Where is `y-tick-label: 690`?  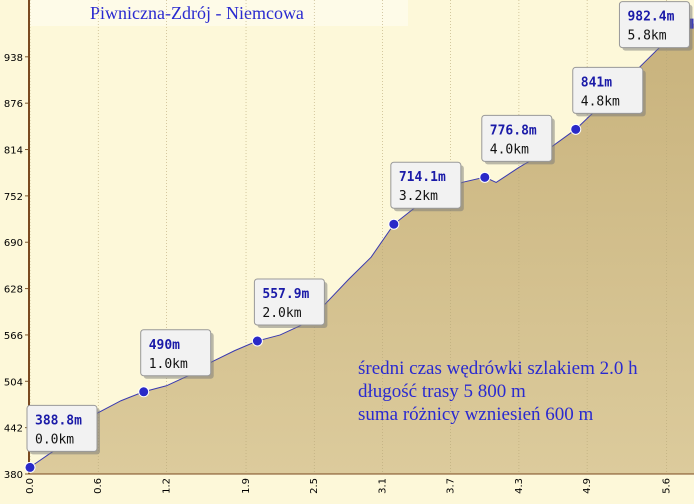
y-tick-label: 690 is located at coordinates (13, 243).